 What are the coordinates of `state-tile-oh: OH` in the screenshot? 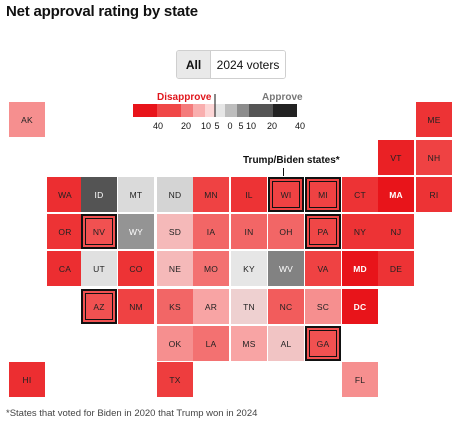 It's located at (286, 231).